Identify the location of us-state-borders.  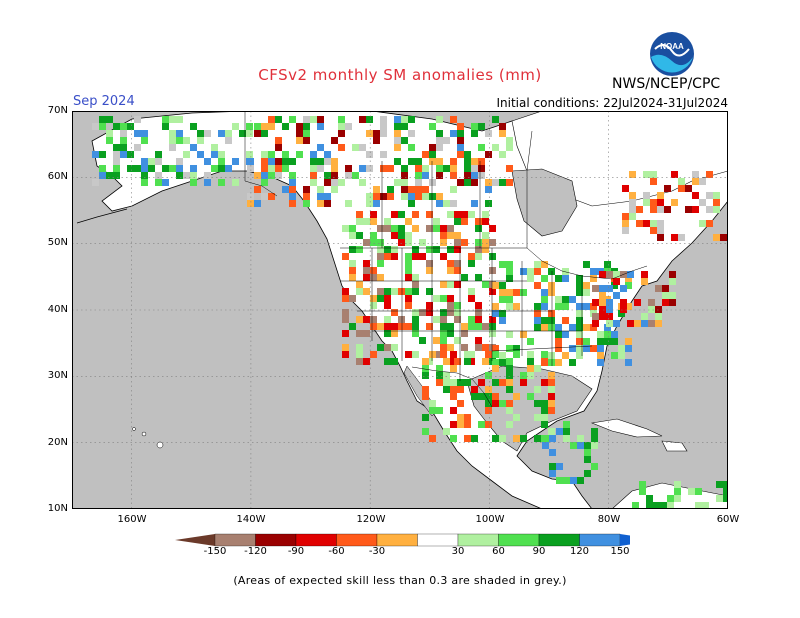
(466, 314).